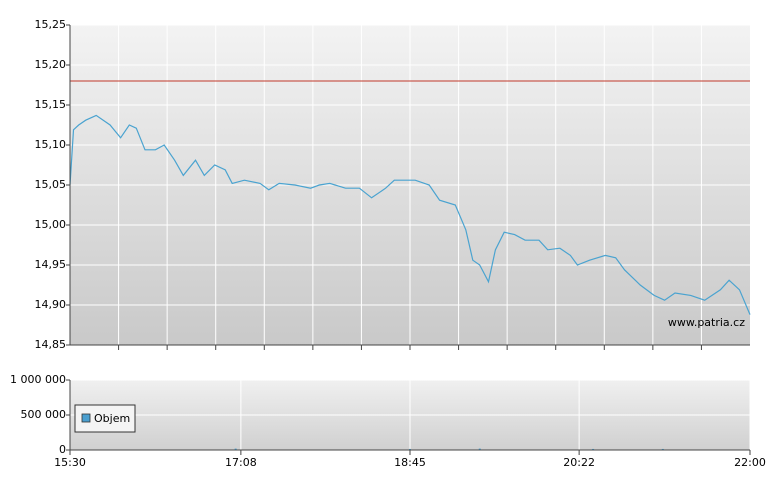 This screenshot has height=490, width=780. I want to click on legend-label: Objem, so click(112, 418).